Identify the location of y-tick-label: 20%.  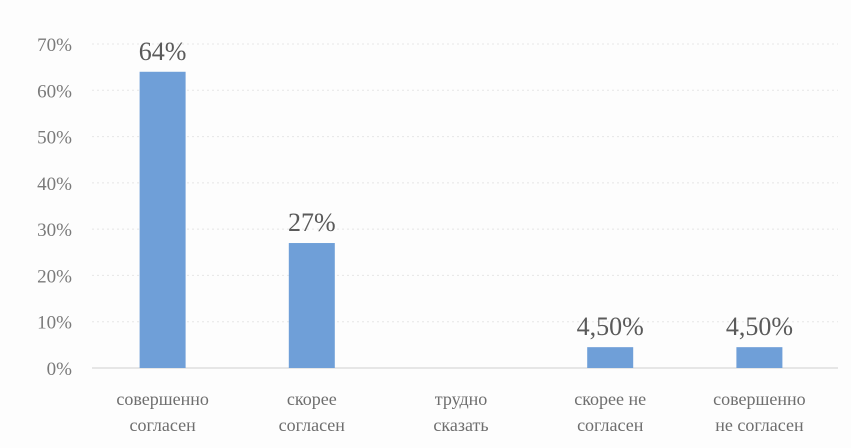
(54, 276).